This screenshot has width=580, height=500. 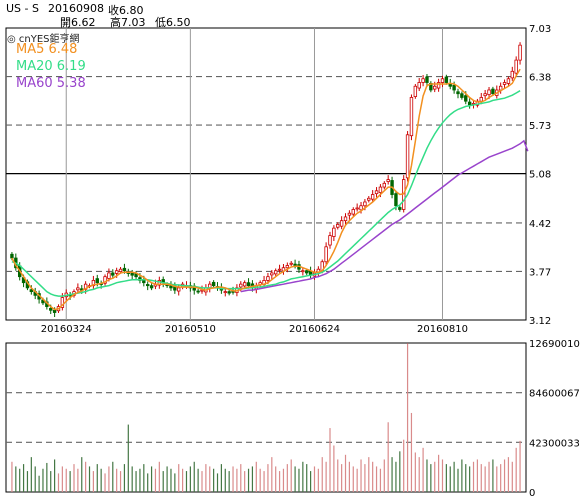 What do you see at coordinates (554, 344) in the screenshot?
I see `volume-y-tick-label: 126900100` at bounding box center [554, 344].